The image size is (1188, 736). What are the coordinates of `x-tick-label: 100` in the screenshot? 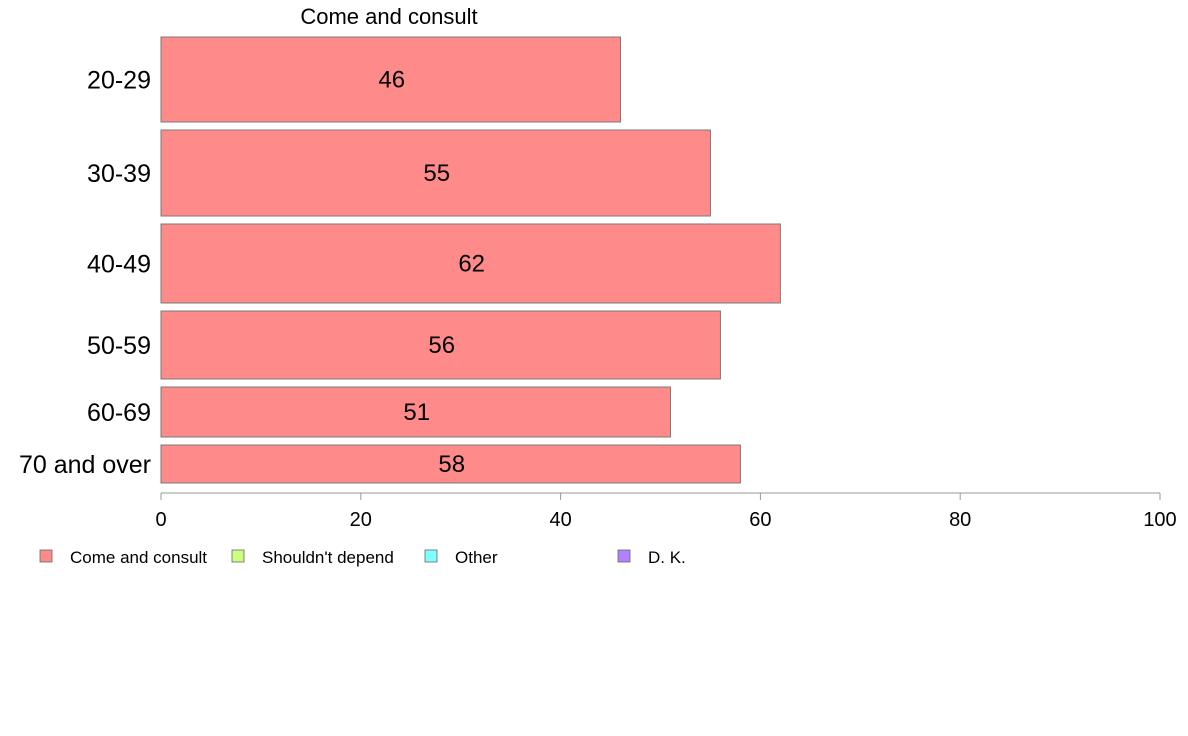 It's located at (1159, 520).